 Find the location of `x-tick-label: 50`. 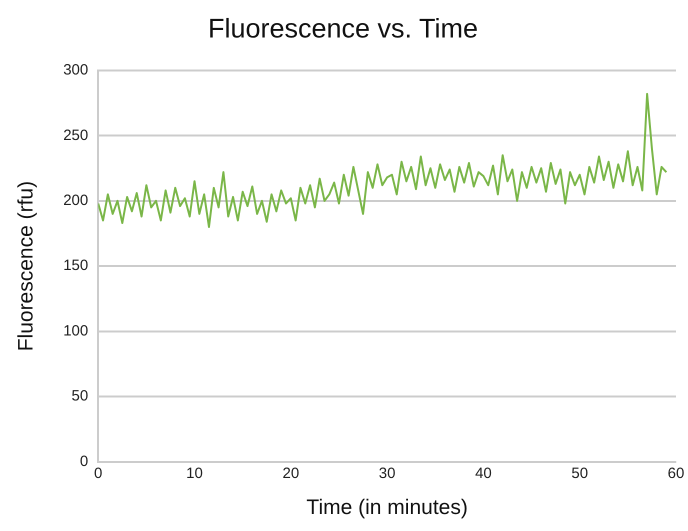

x-tick-label: 50 is located at coordinates (579, 473).